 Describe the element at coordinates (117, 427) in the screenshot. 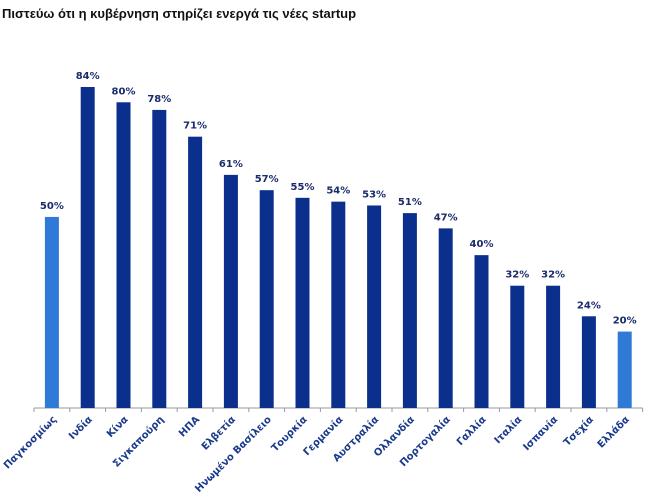

I see `x-tick-label-2: Κίνα` at that location.